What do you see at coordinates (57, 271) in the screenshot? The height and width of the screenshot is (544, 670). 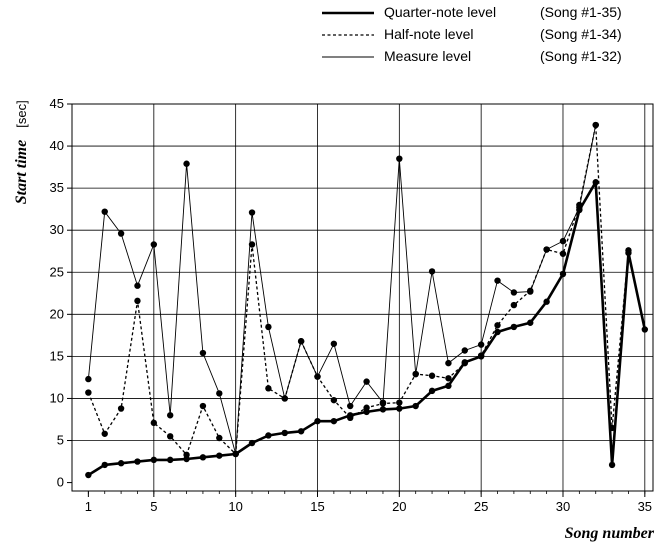 I see `y-tick-label: 25` at bounding box center [57, 271].